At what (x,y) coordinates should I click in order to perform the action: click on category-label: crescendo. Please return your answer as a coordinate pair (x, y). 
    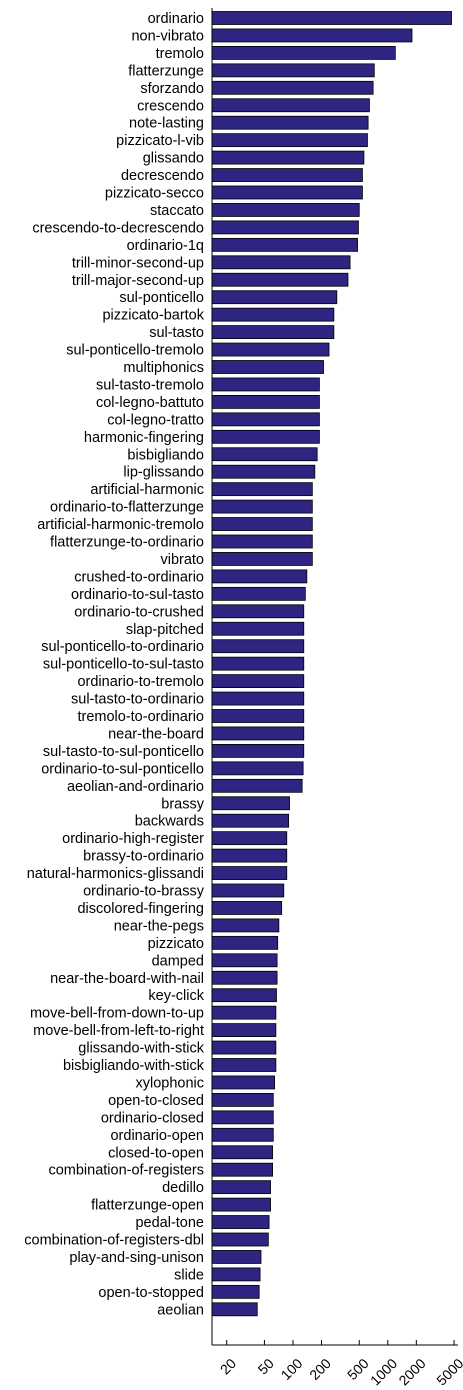
    Looking at the image, I should click on (170, 106).